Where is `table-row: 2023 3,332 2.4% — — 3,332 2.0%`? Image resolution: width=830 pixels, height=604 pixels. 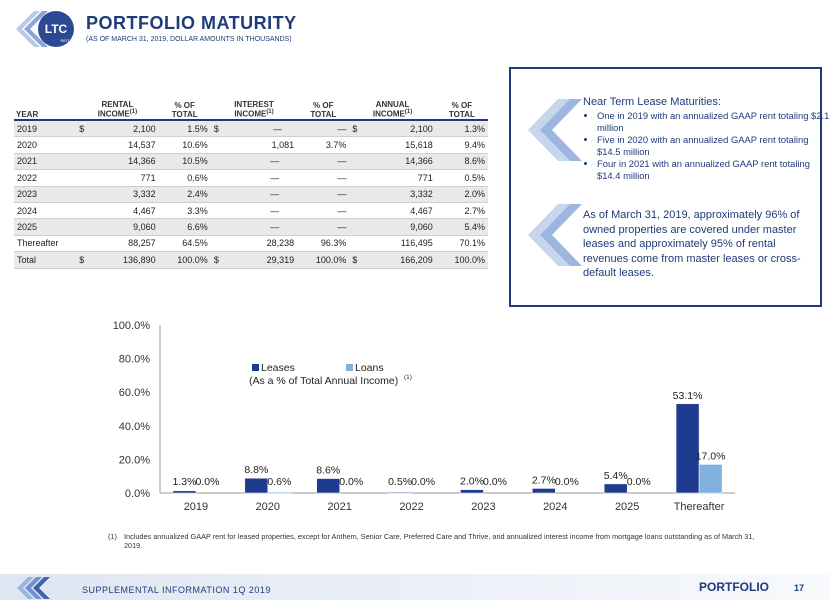 table-row: 2023 3,332 2.4% — — 3,332 2.0% is located at coordinates (251, 194).